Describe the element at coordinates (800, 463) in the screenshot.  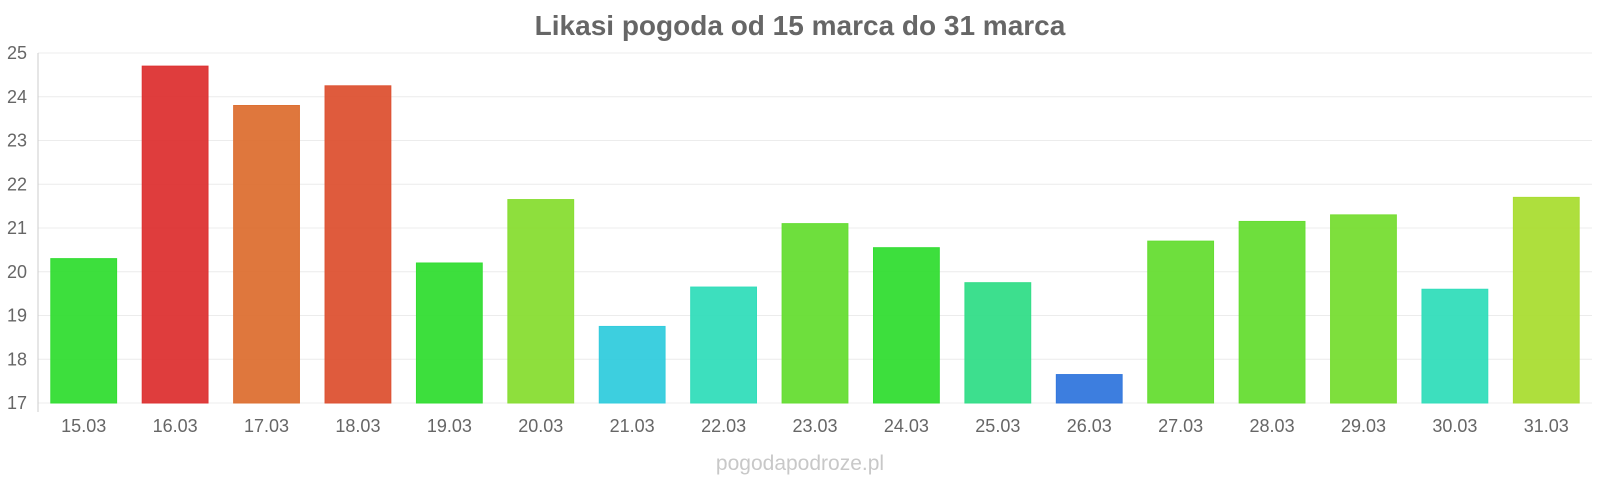
I see `watermark: pogodapodroze.pl` at that location.